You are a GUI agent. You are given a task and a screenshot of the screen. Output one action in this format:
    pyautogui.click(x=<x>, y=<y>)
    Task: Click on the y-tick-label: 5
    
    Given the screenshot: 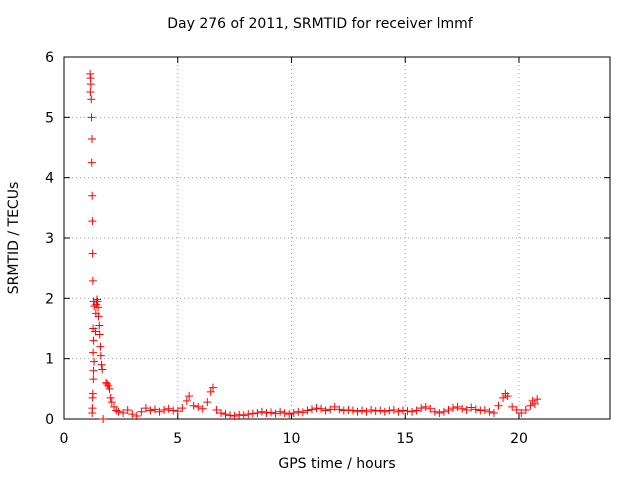 What is the action you would take?
    pyautogui.click(x=49, y=118)
    